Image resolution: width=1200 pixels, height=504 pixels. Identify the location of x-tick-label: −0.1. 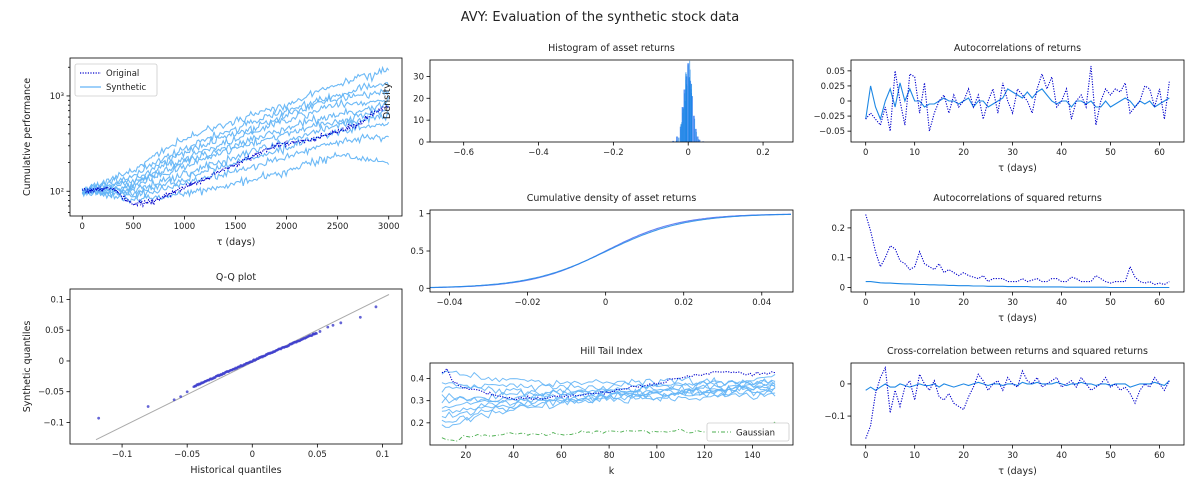
(122, 455).